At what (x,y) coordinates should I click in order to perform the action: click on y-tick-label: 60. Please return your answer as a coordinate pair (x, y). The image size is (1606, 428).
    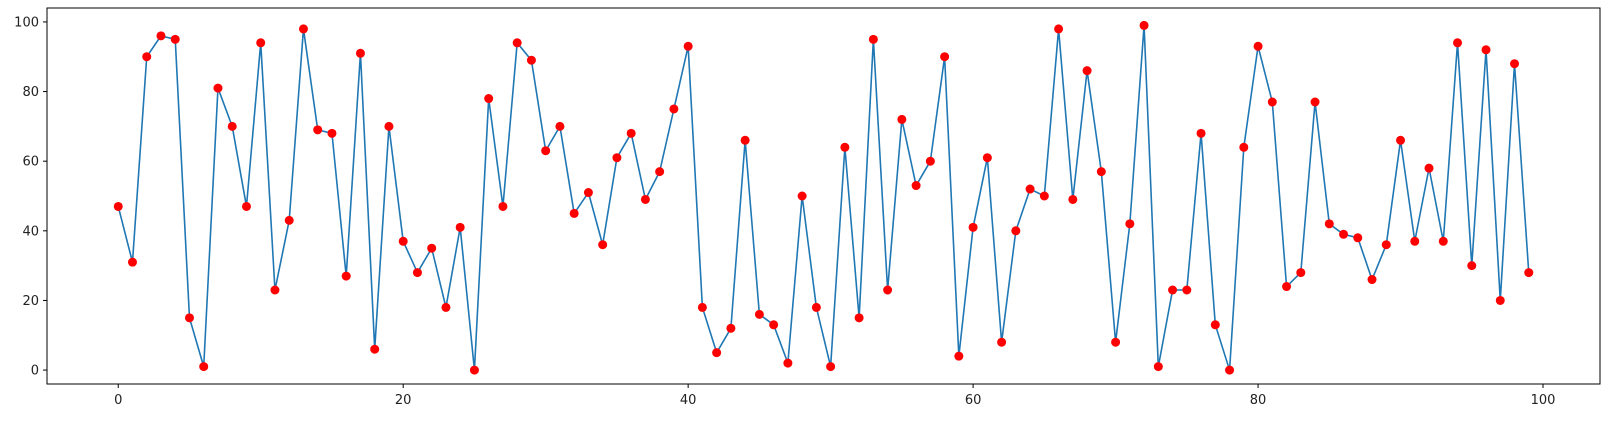
    Looking at the image, I should click on (30, 162).